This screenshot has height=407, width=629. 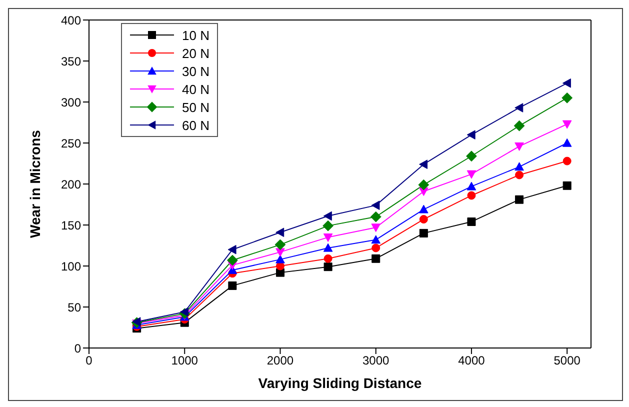 What do you see at coordinates (89, 361) in the screenshot?
I see `x-tick-label: 0` at bounding box center [89, 361].